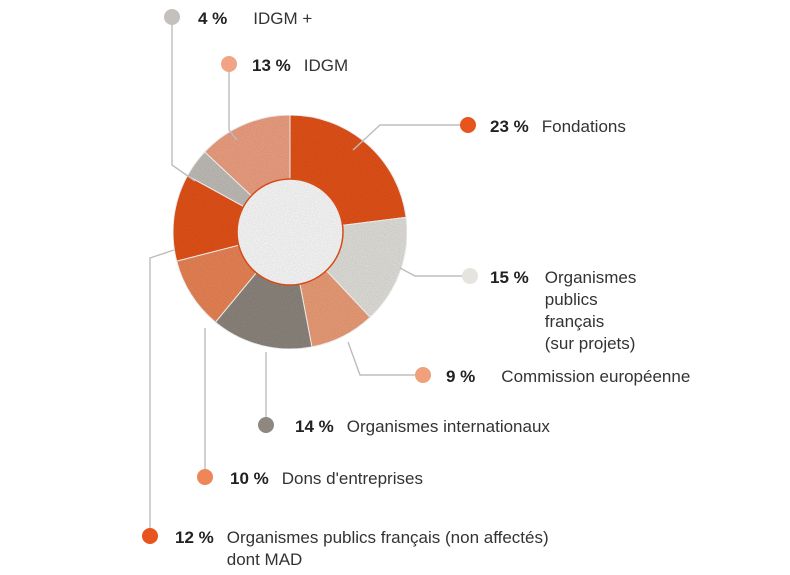 The width and height of the screenshot is (790, 575). I want to click on slice-category-label: français, so click(575, 321).